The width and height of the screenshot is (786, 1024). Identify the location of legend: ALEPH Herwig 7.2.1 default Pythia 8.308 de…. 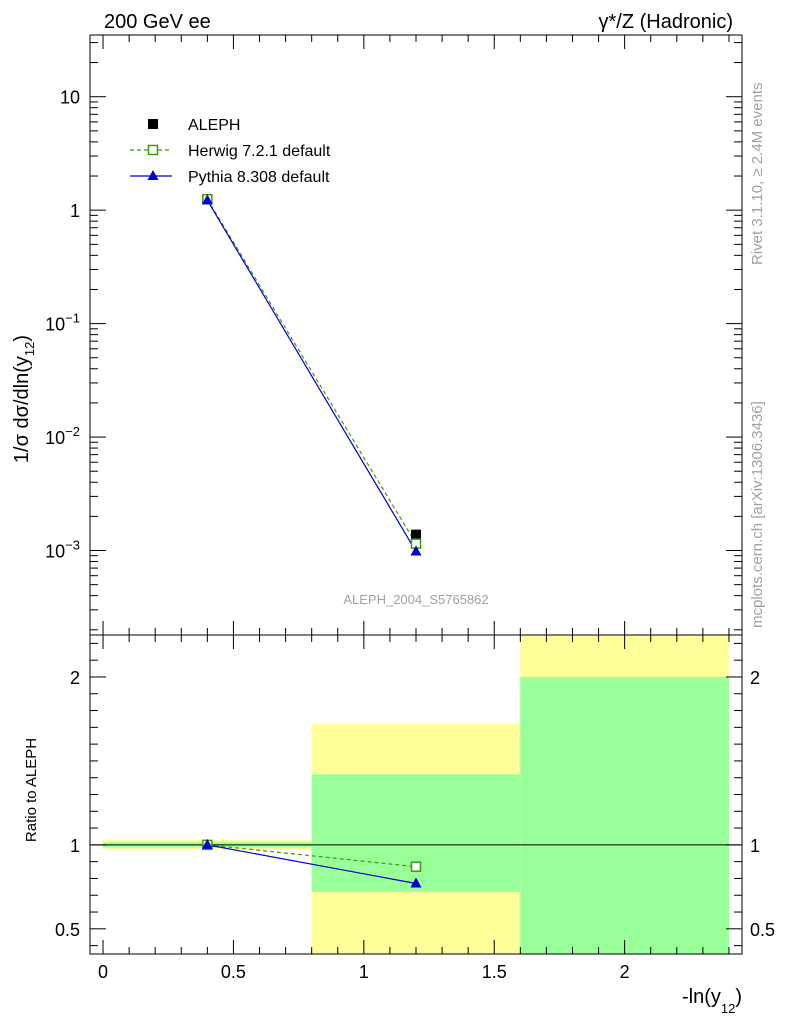
(230, 151).